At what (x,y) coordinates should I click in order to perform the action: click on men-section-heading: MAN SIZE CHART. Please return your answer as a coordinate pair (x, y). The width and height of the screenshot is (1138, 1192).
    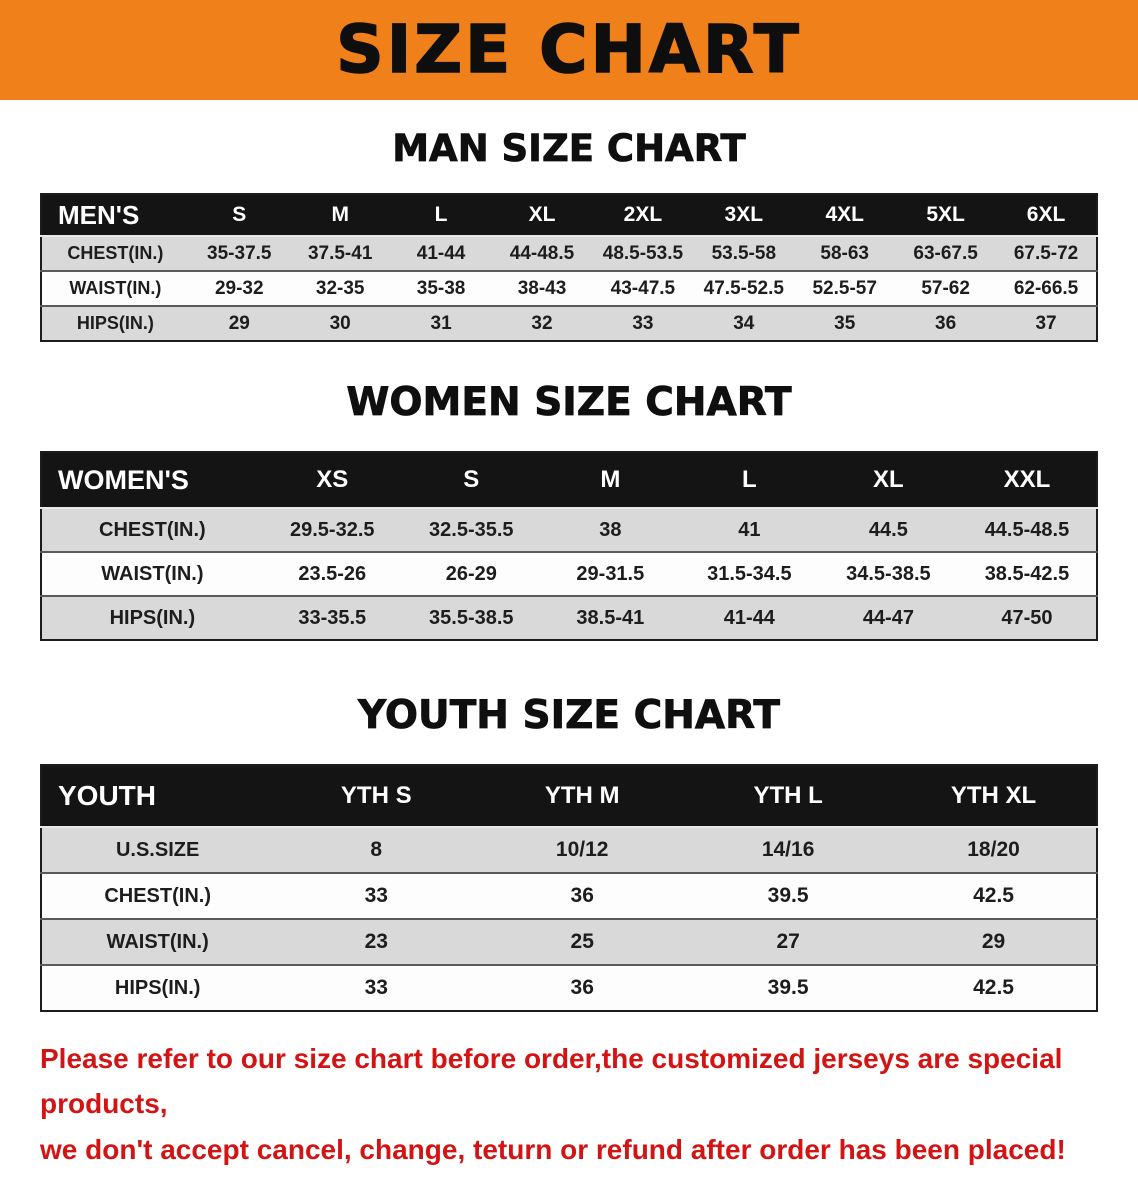
    Looking at the image, I should click on (569, 149).